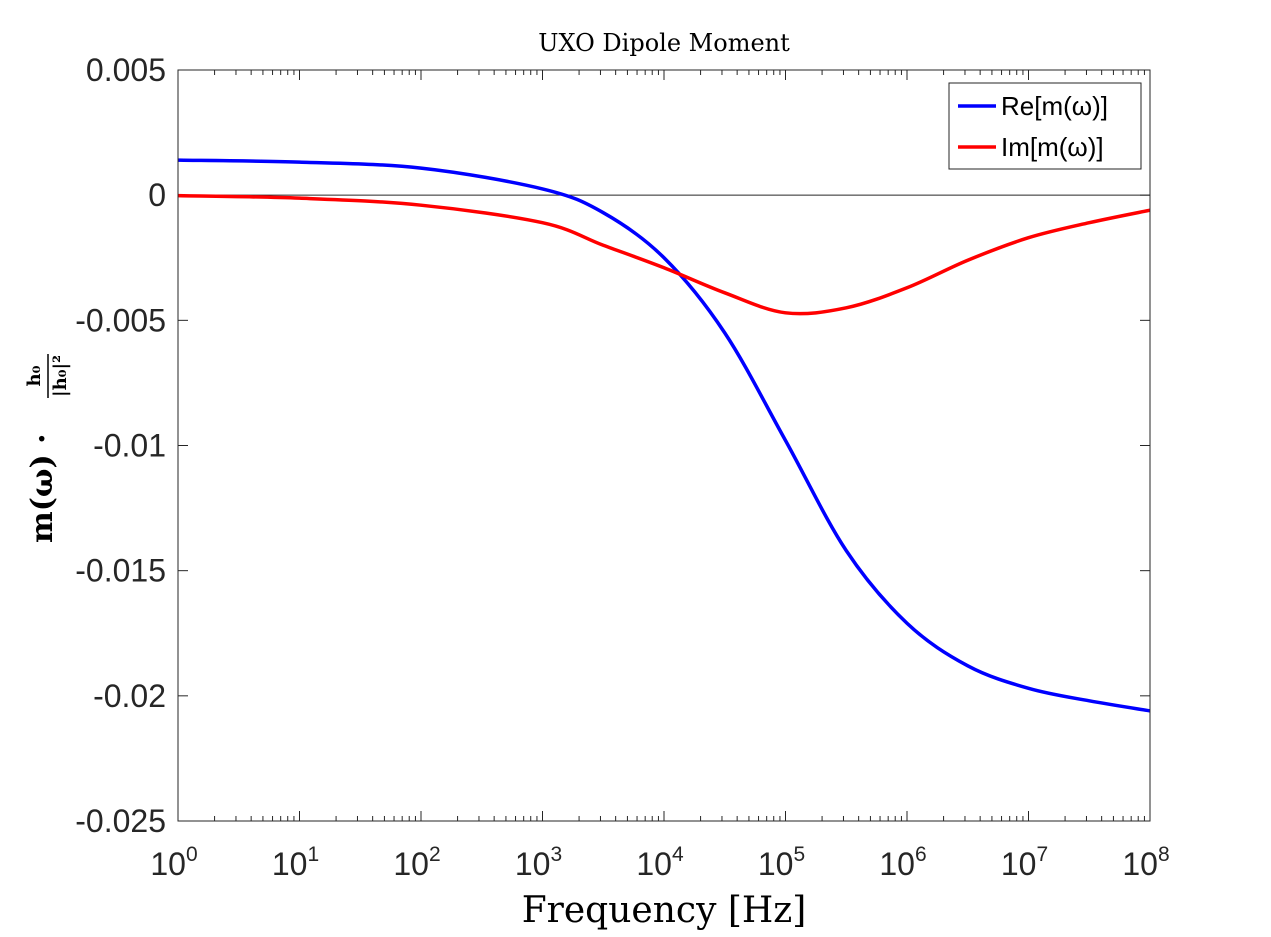  I want to click on chart-title: UXO Dipole Moment, so click(664, 43).